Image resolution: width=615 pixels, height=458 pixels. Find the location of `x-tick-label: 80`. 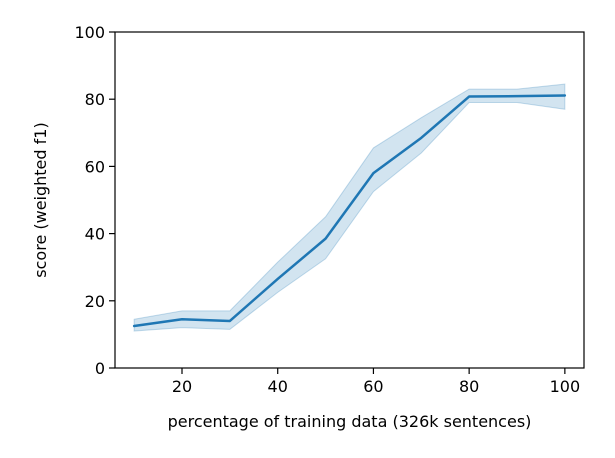

x-tick-label: 80 is located at coordinates (469, 386).